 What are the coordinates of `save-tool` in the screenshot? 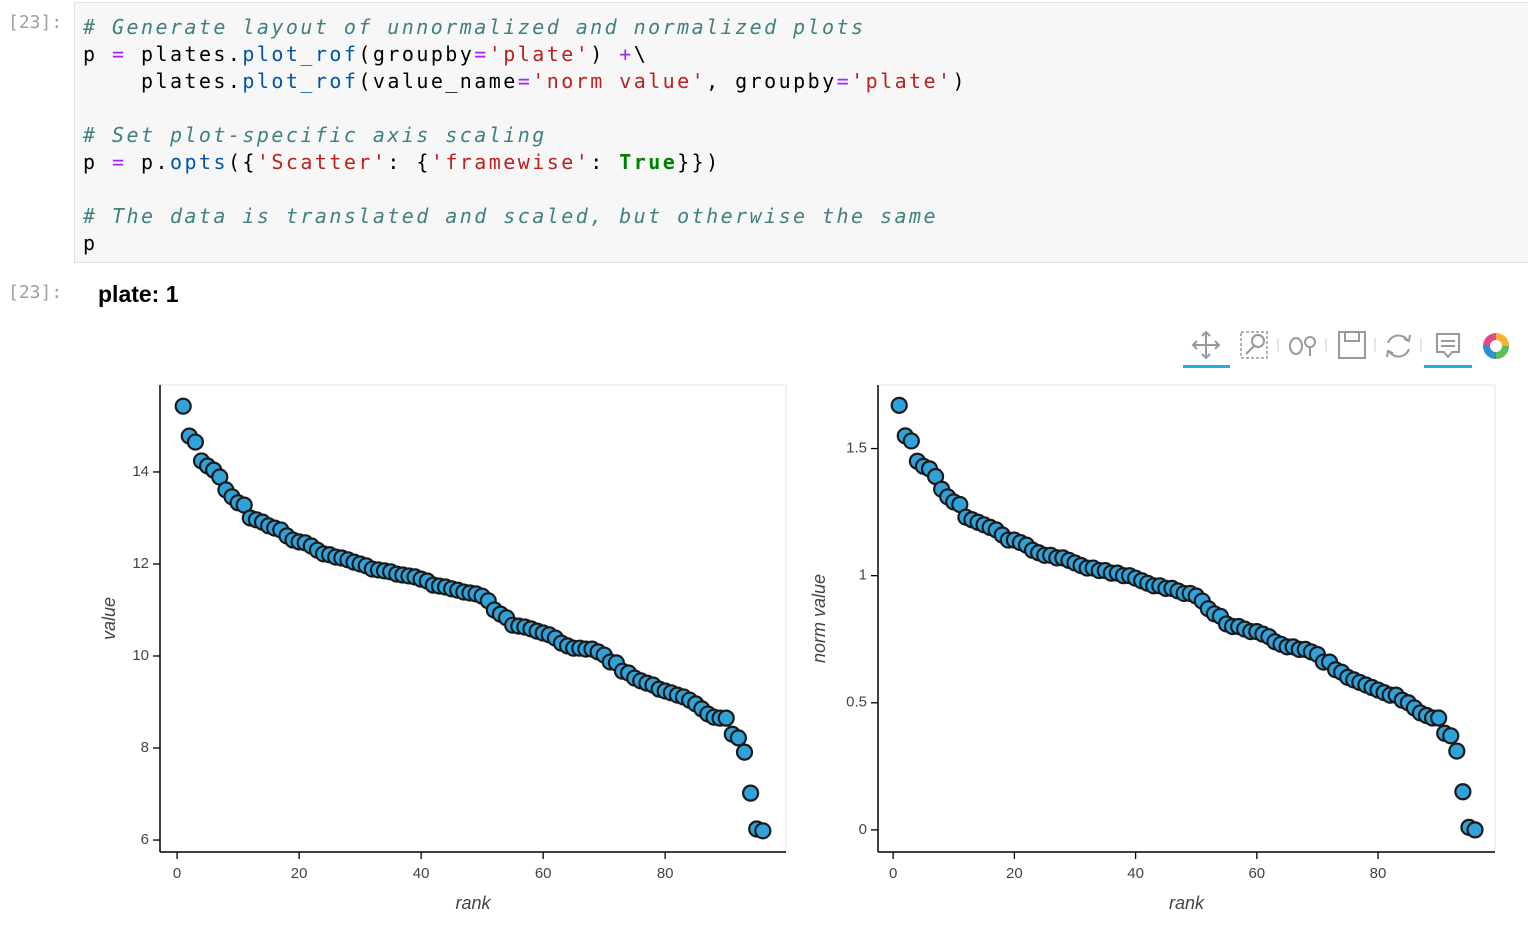 It's located at (1352, 345).